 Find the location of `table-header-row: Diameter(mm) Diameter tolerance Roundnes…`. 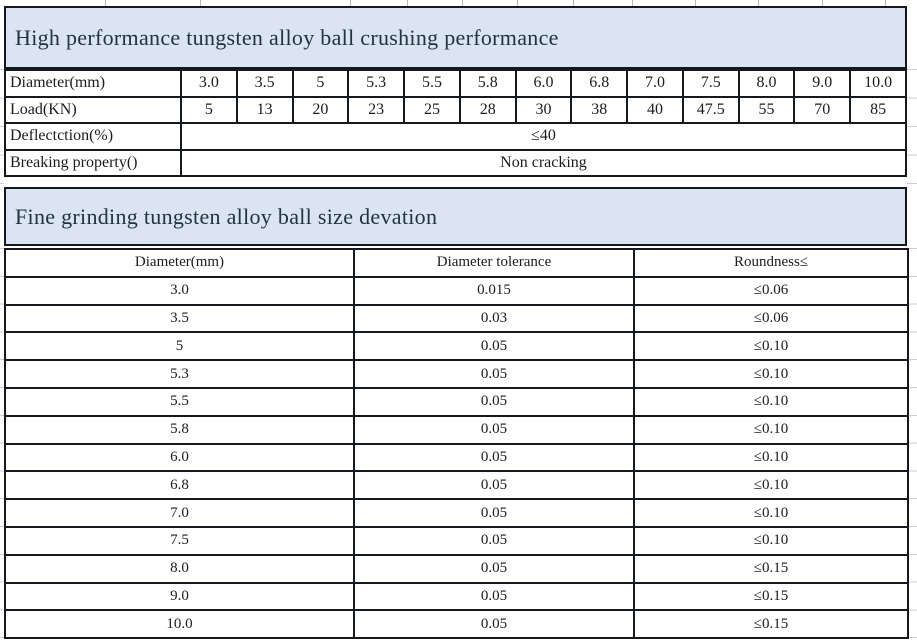

table-header-row: Diameter(mm) Diameter tolerance Roundnes… is located at coordinates (456, 263).